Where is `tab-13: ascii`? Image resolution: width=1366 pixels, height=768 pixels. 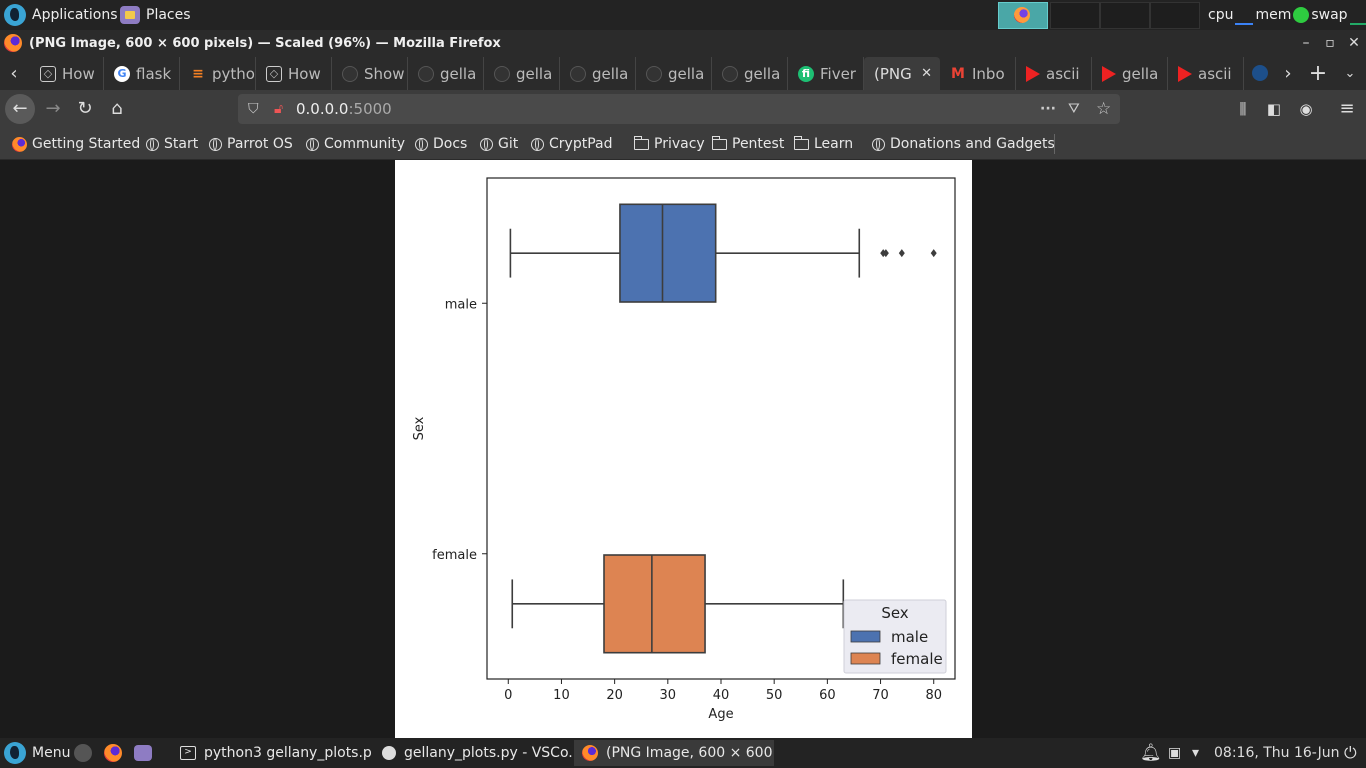
tab-13: ascii is located at coordinates (1054, 73).